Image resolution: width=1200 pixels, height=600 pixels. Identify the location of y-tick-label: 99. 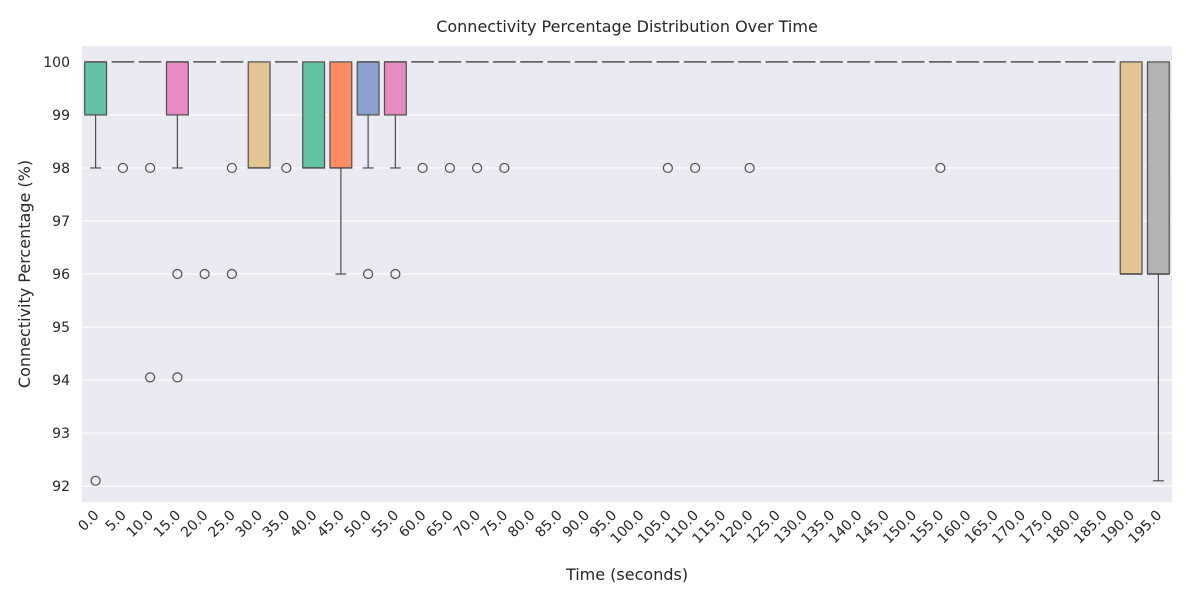
(61, 116).